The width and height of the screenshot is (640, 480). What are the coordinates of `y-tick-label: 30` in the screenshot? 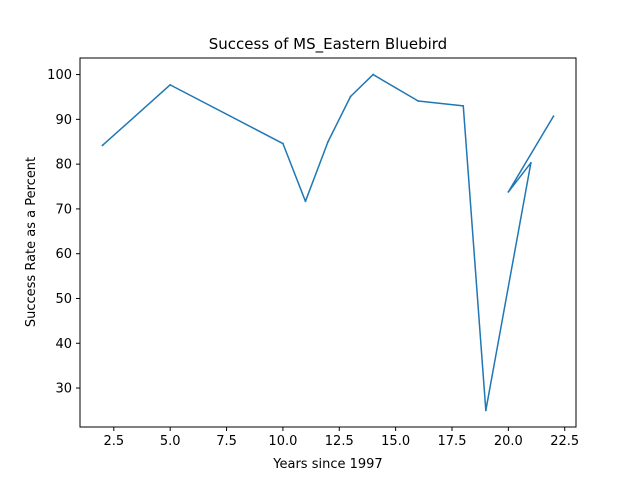 It's located at (63, 389).